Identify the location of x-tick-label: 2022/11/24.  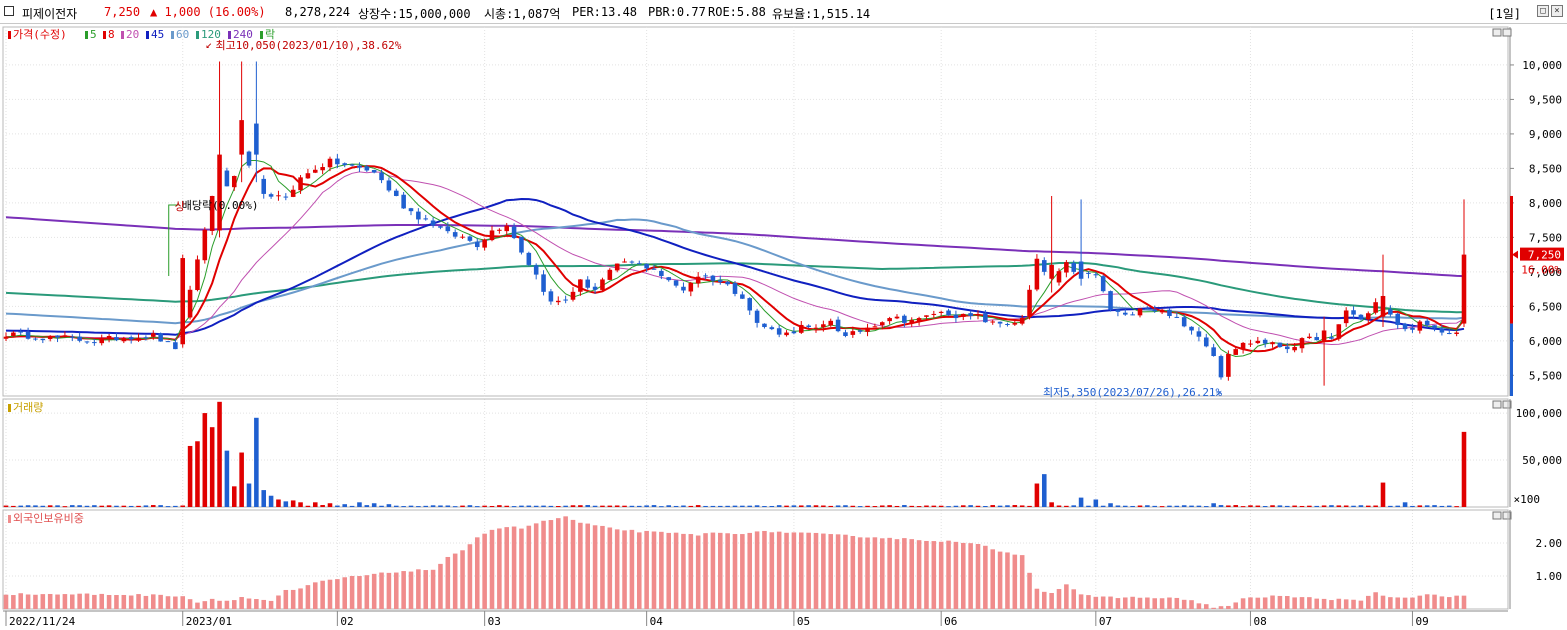
(42, 621).